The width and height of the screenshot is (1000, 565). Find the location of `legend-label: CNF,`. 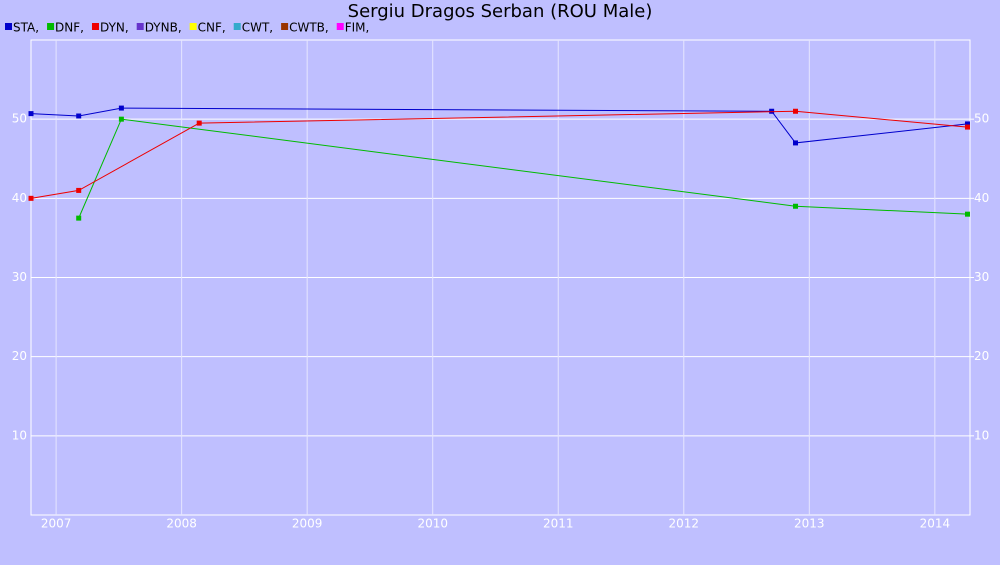

legend-label: CNF, is located at coordinates (212, 28).